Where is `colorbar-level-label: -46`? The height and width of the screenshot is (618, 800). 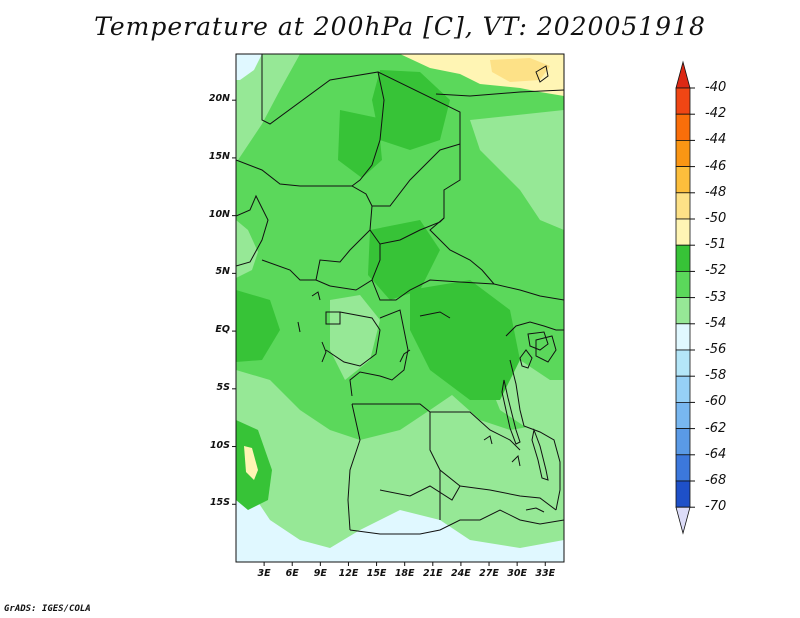
colorbar-level-label: -46 is located at coordinates (716, 166).